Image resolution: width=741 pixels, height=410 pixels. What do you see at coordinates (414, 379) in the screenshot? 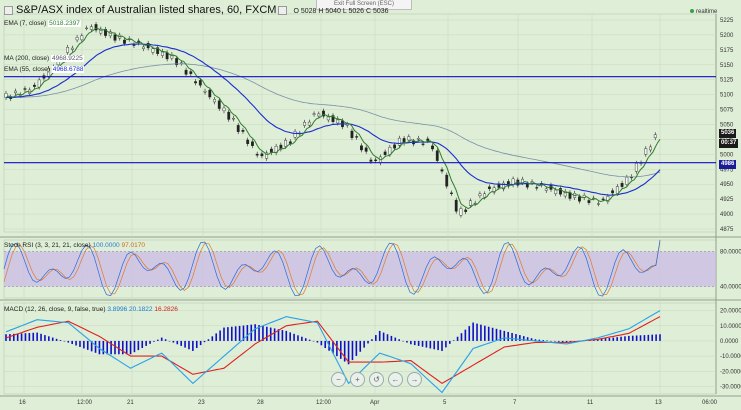
I see `scroll-right-button: →` at bounding box center [414, 379].